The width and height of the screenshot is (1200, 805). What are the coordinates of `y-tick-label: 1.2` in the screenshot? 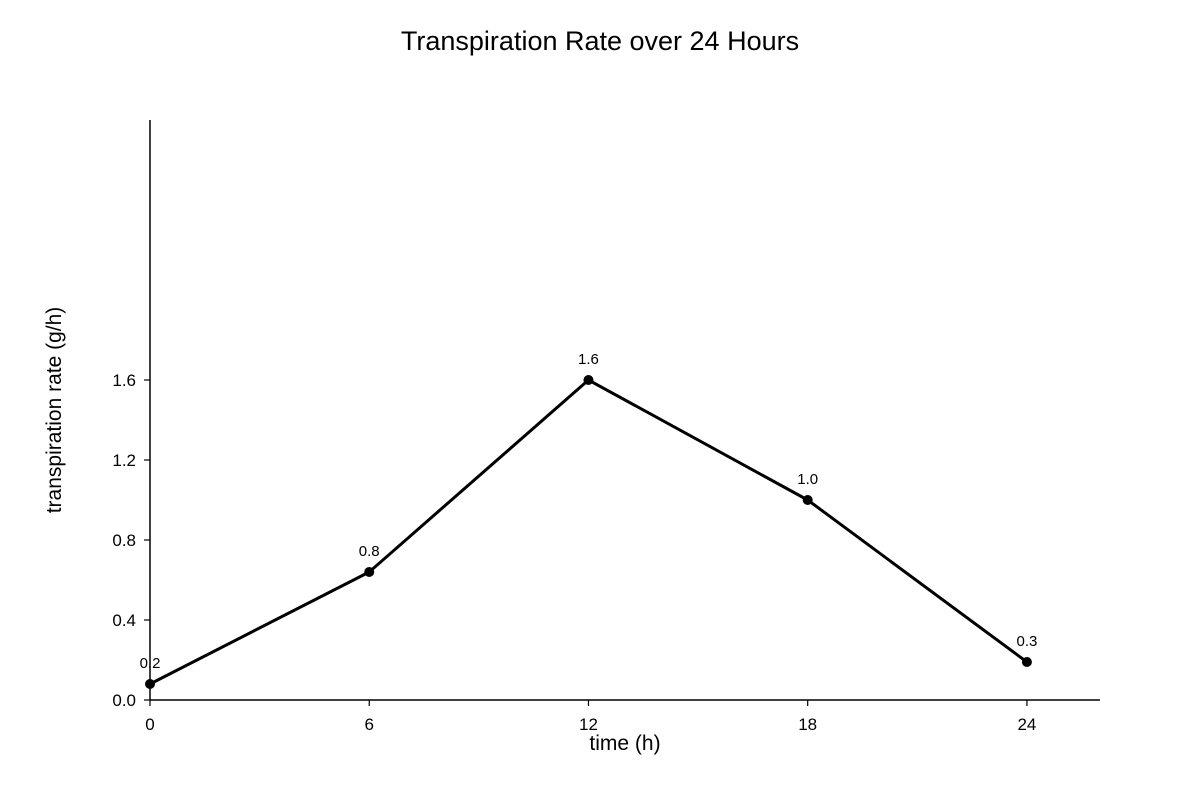 It's located at (124, 460).